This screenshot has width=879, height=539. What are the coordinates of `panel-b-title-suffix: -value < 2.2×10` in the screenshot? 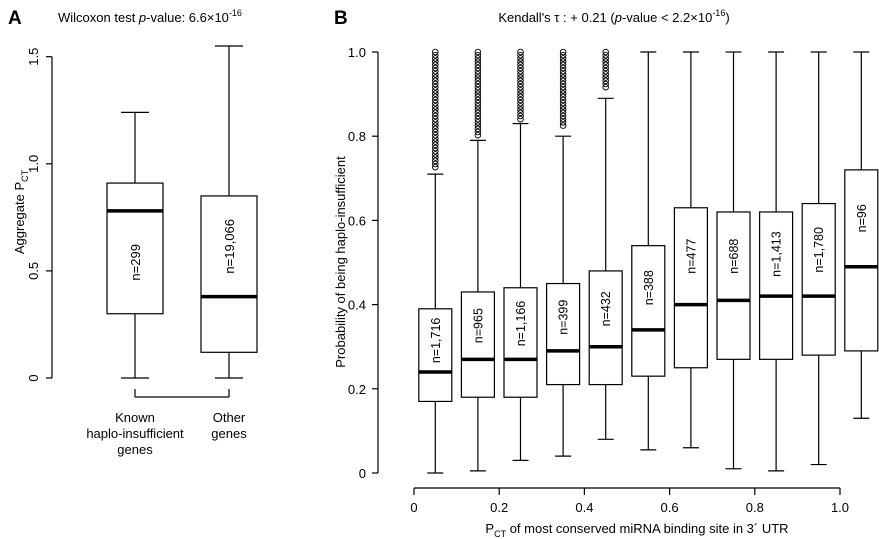 It's located at (667, 17).